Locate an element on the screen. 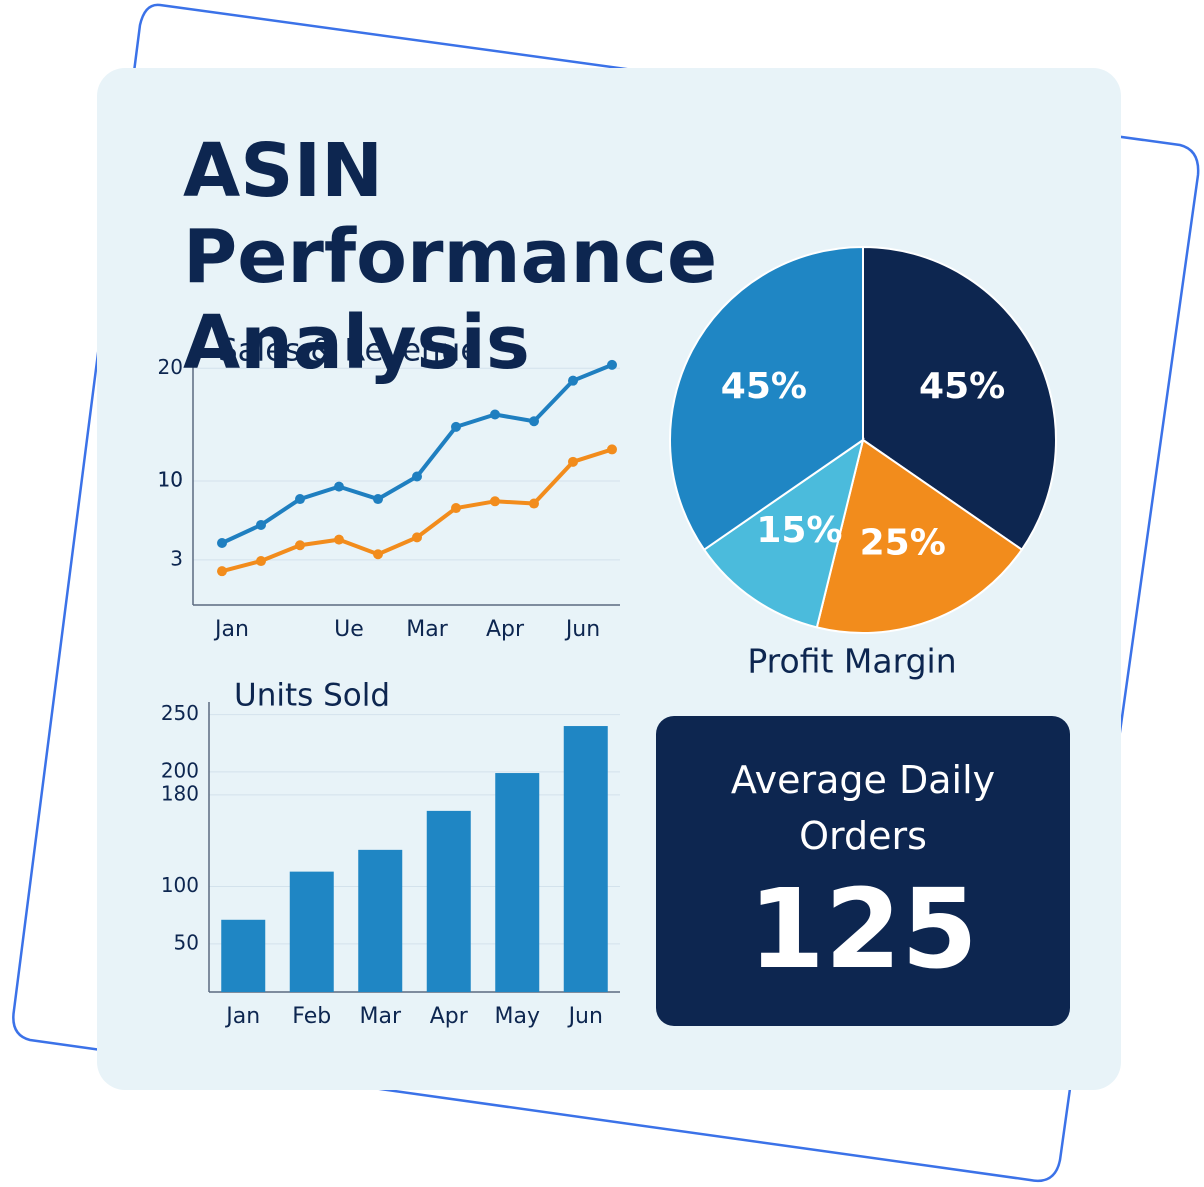  x-tick-label: May is located at coordinates (517, 1016).